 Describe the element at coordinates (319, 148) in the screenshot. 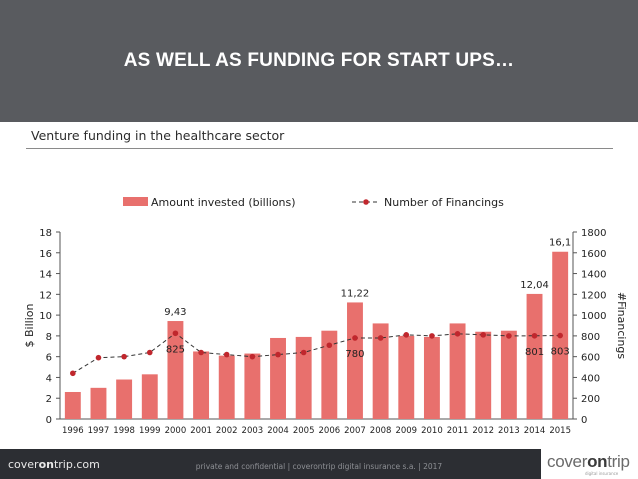

I see `subtitle-divider` at that location.